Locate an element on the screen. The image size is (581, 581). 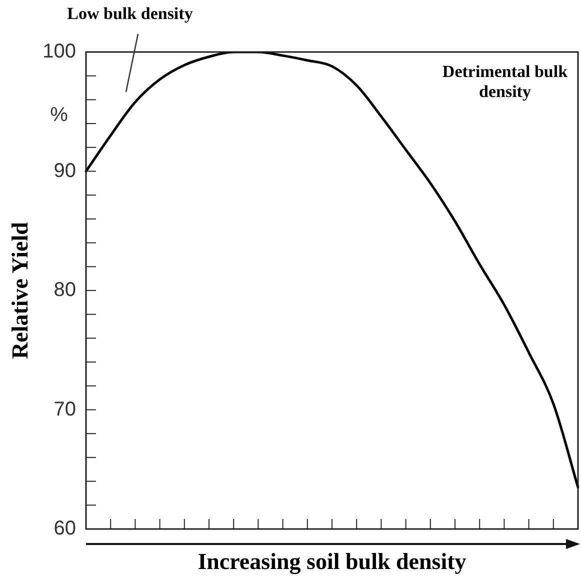
y-tick-label: 90 is located at coordinates (65, 171).